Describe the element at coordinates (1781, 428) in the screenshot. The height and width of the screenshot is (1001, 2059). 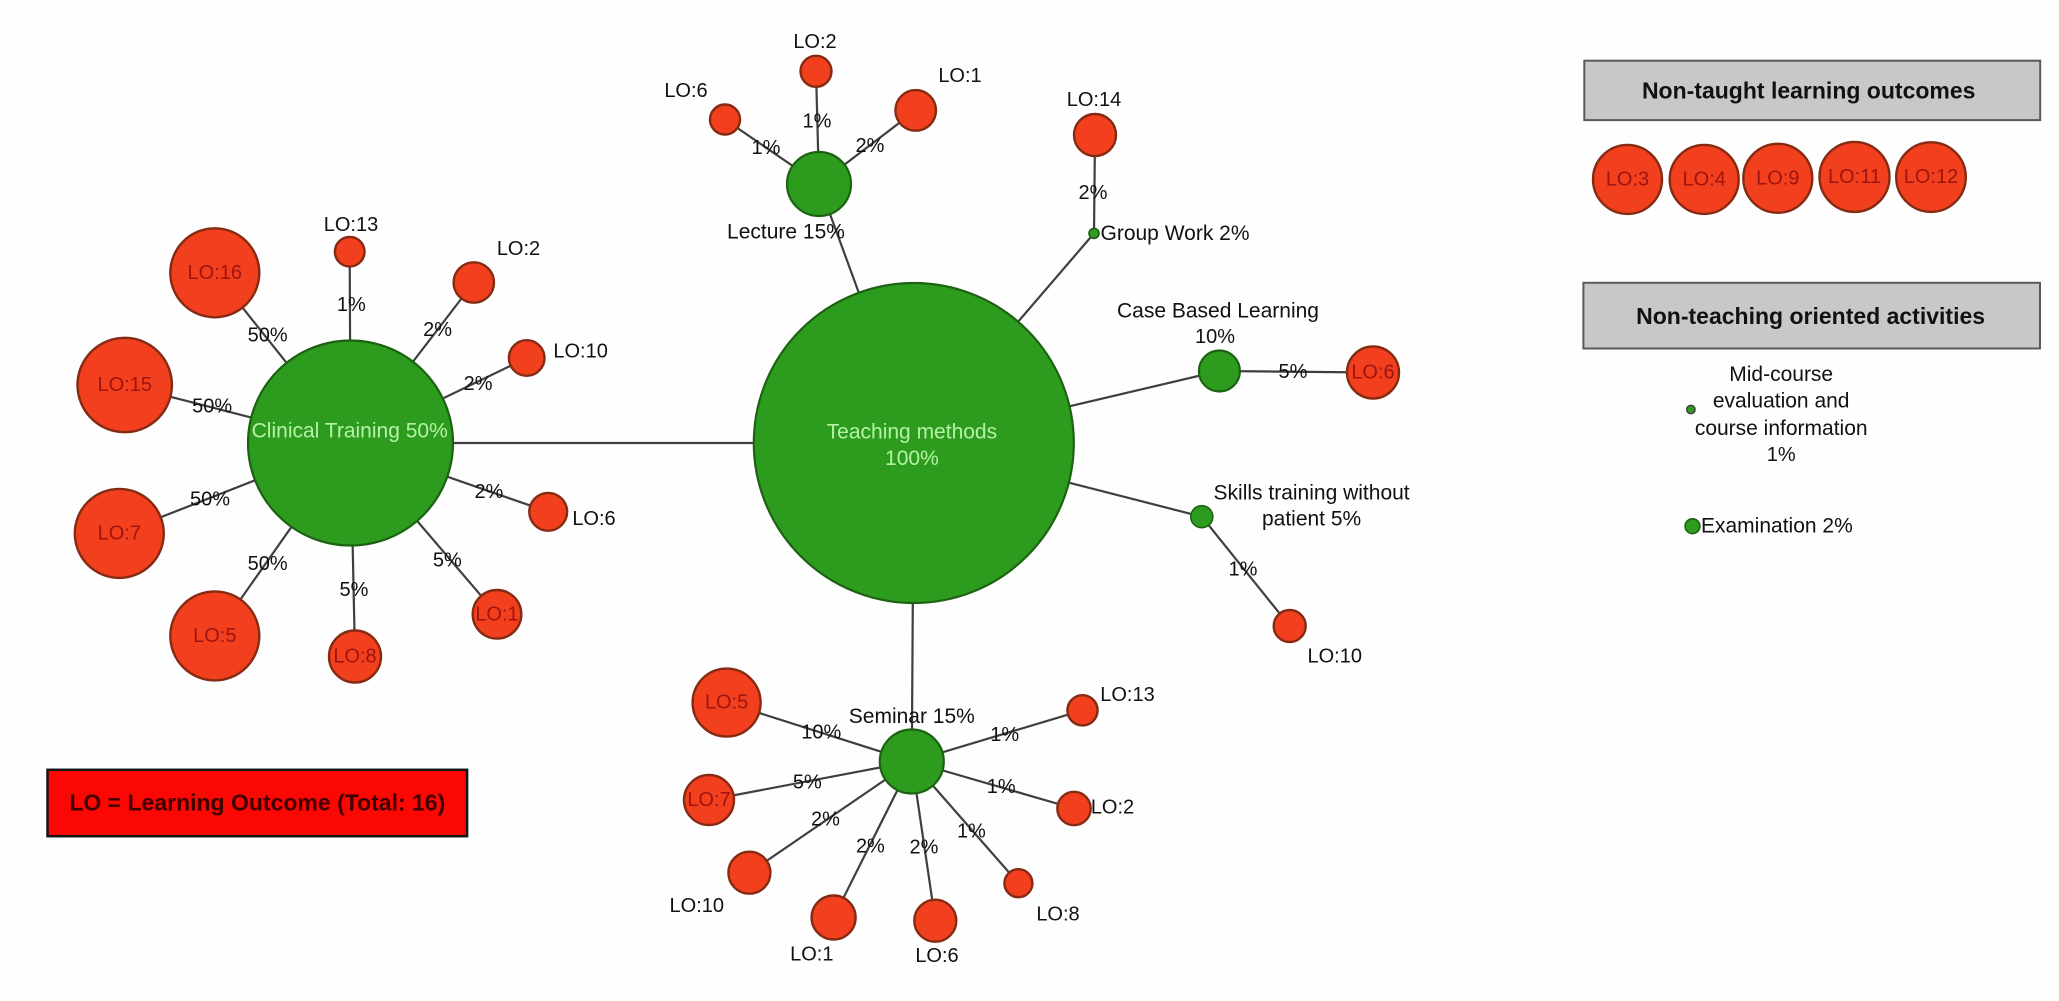
I see `svg-text: course information` at that location.